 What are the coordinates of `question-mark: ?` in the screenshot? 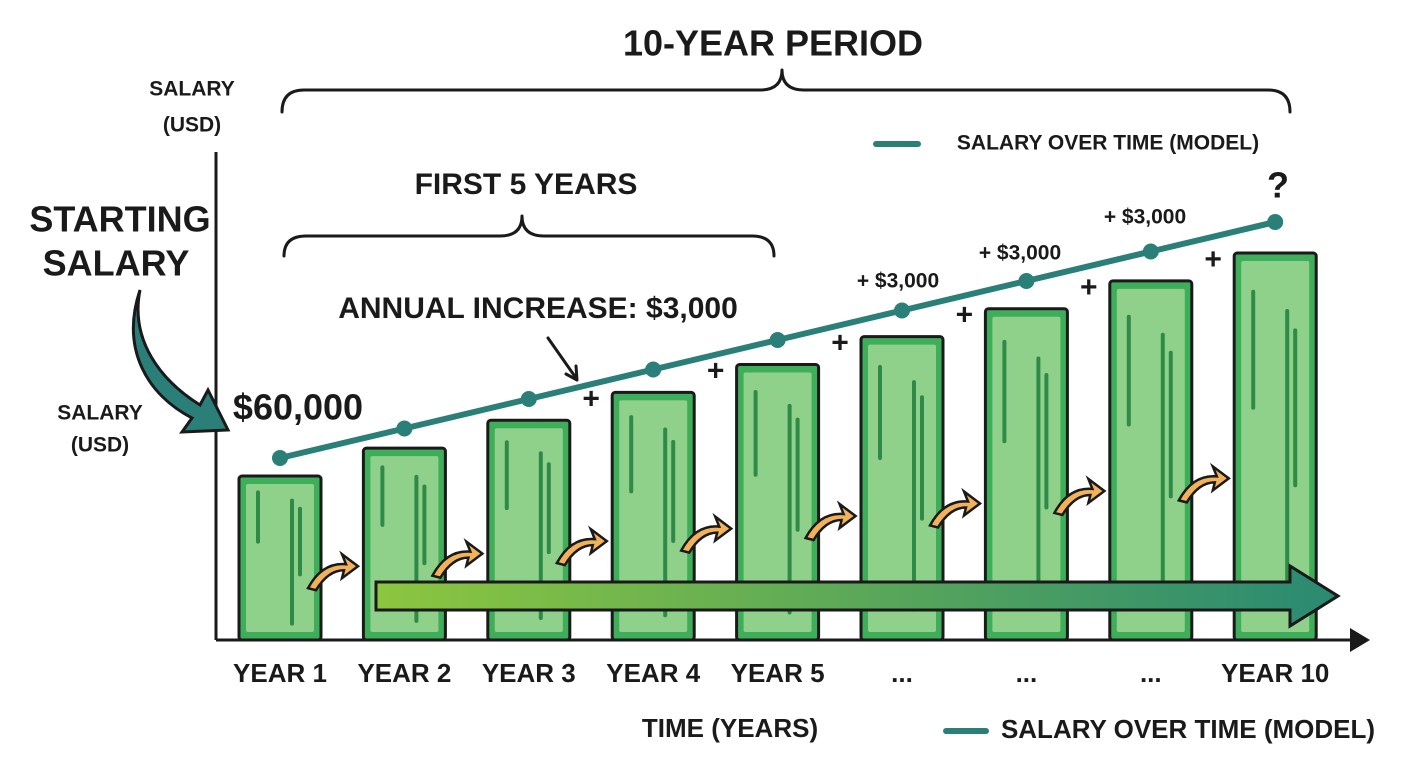 It's located at (1278, 185).